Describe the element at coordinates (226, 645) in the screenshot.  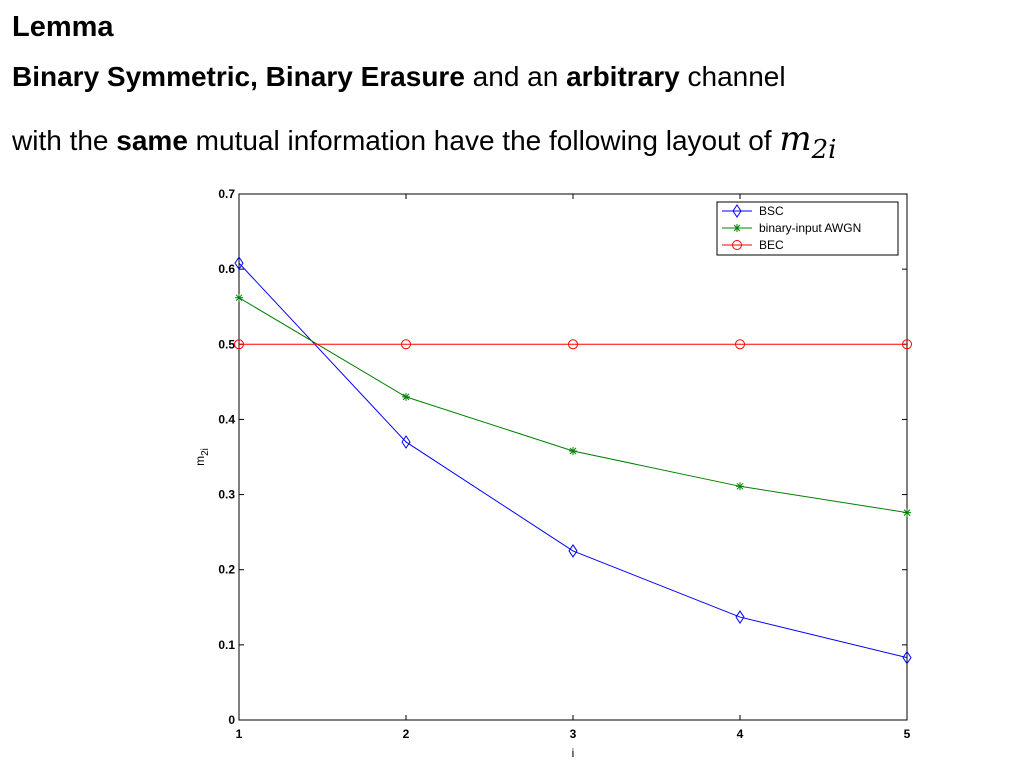
I see `y-tick-label: 0.1` at that location.